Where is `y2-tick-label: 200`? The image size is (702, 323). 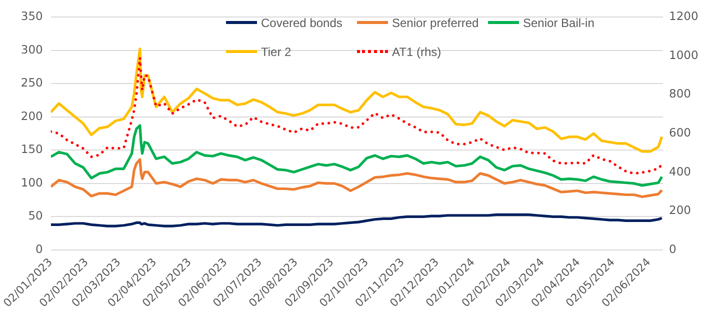 y2-tick-label: 200 is located at coordinates (680, 210).